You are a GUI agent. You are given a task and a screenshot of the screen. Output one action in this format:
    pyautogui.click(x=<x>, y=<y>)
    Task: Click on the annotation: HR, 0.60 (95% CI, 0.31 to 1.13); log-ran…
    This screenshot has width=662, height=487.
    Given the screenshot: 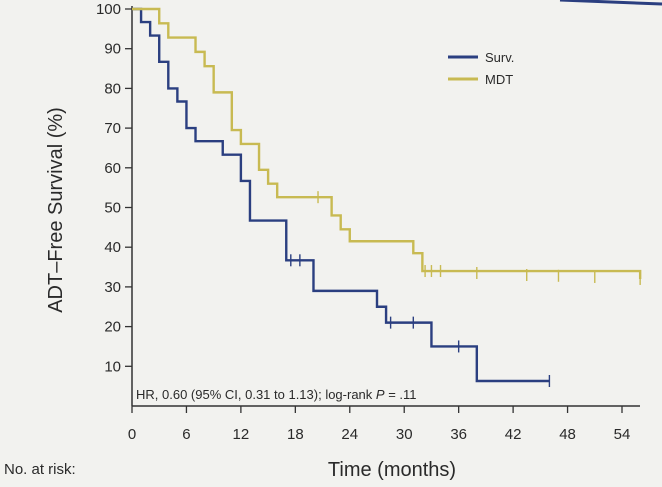 What is the action you would take?
    pyautogui.click(x=276, y=394)
    